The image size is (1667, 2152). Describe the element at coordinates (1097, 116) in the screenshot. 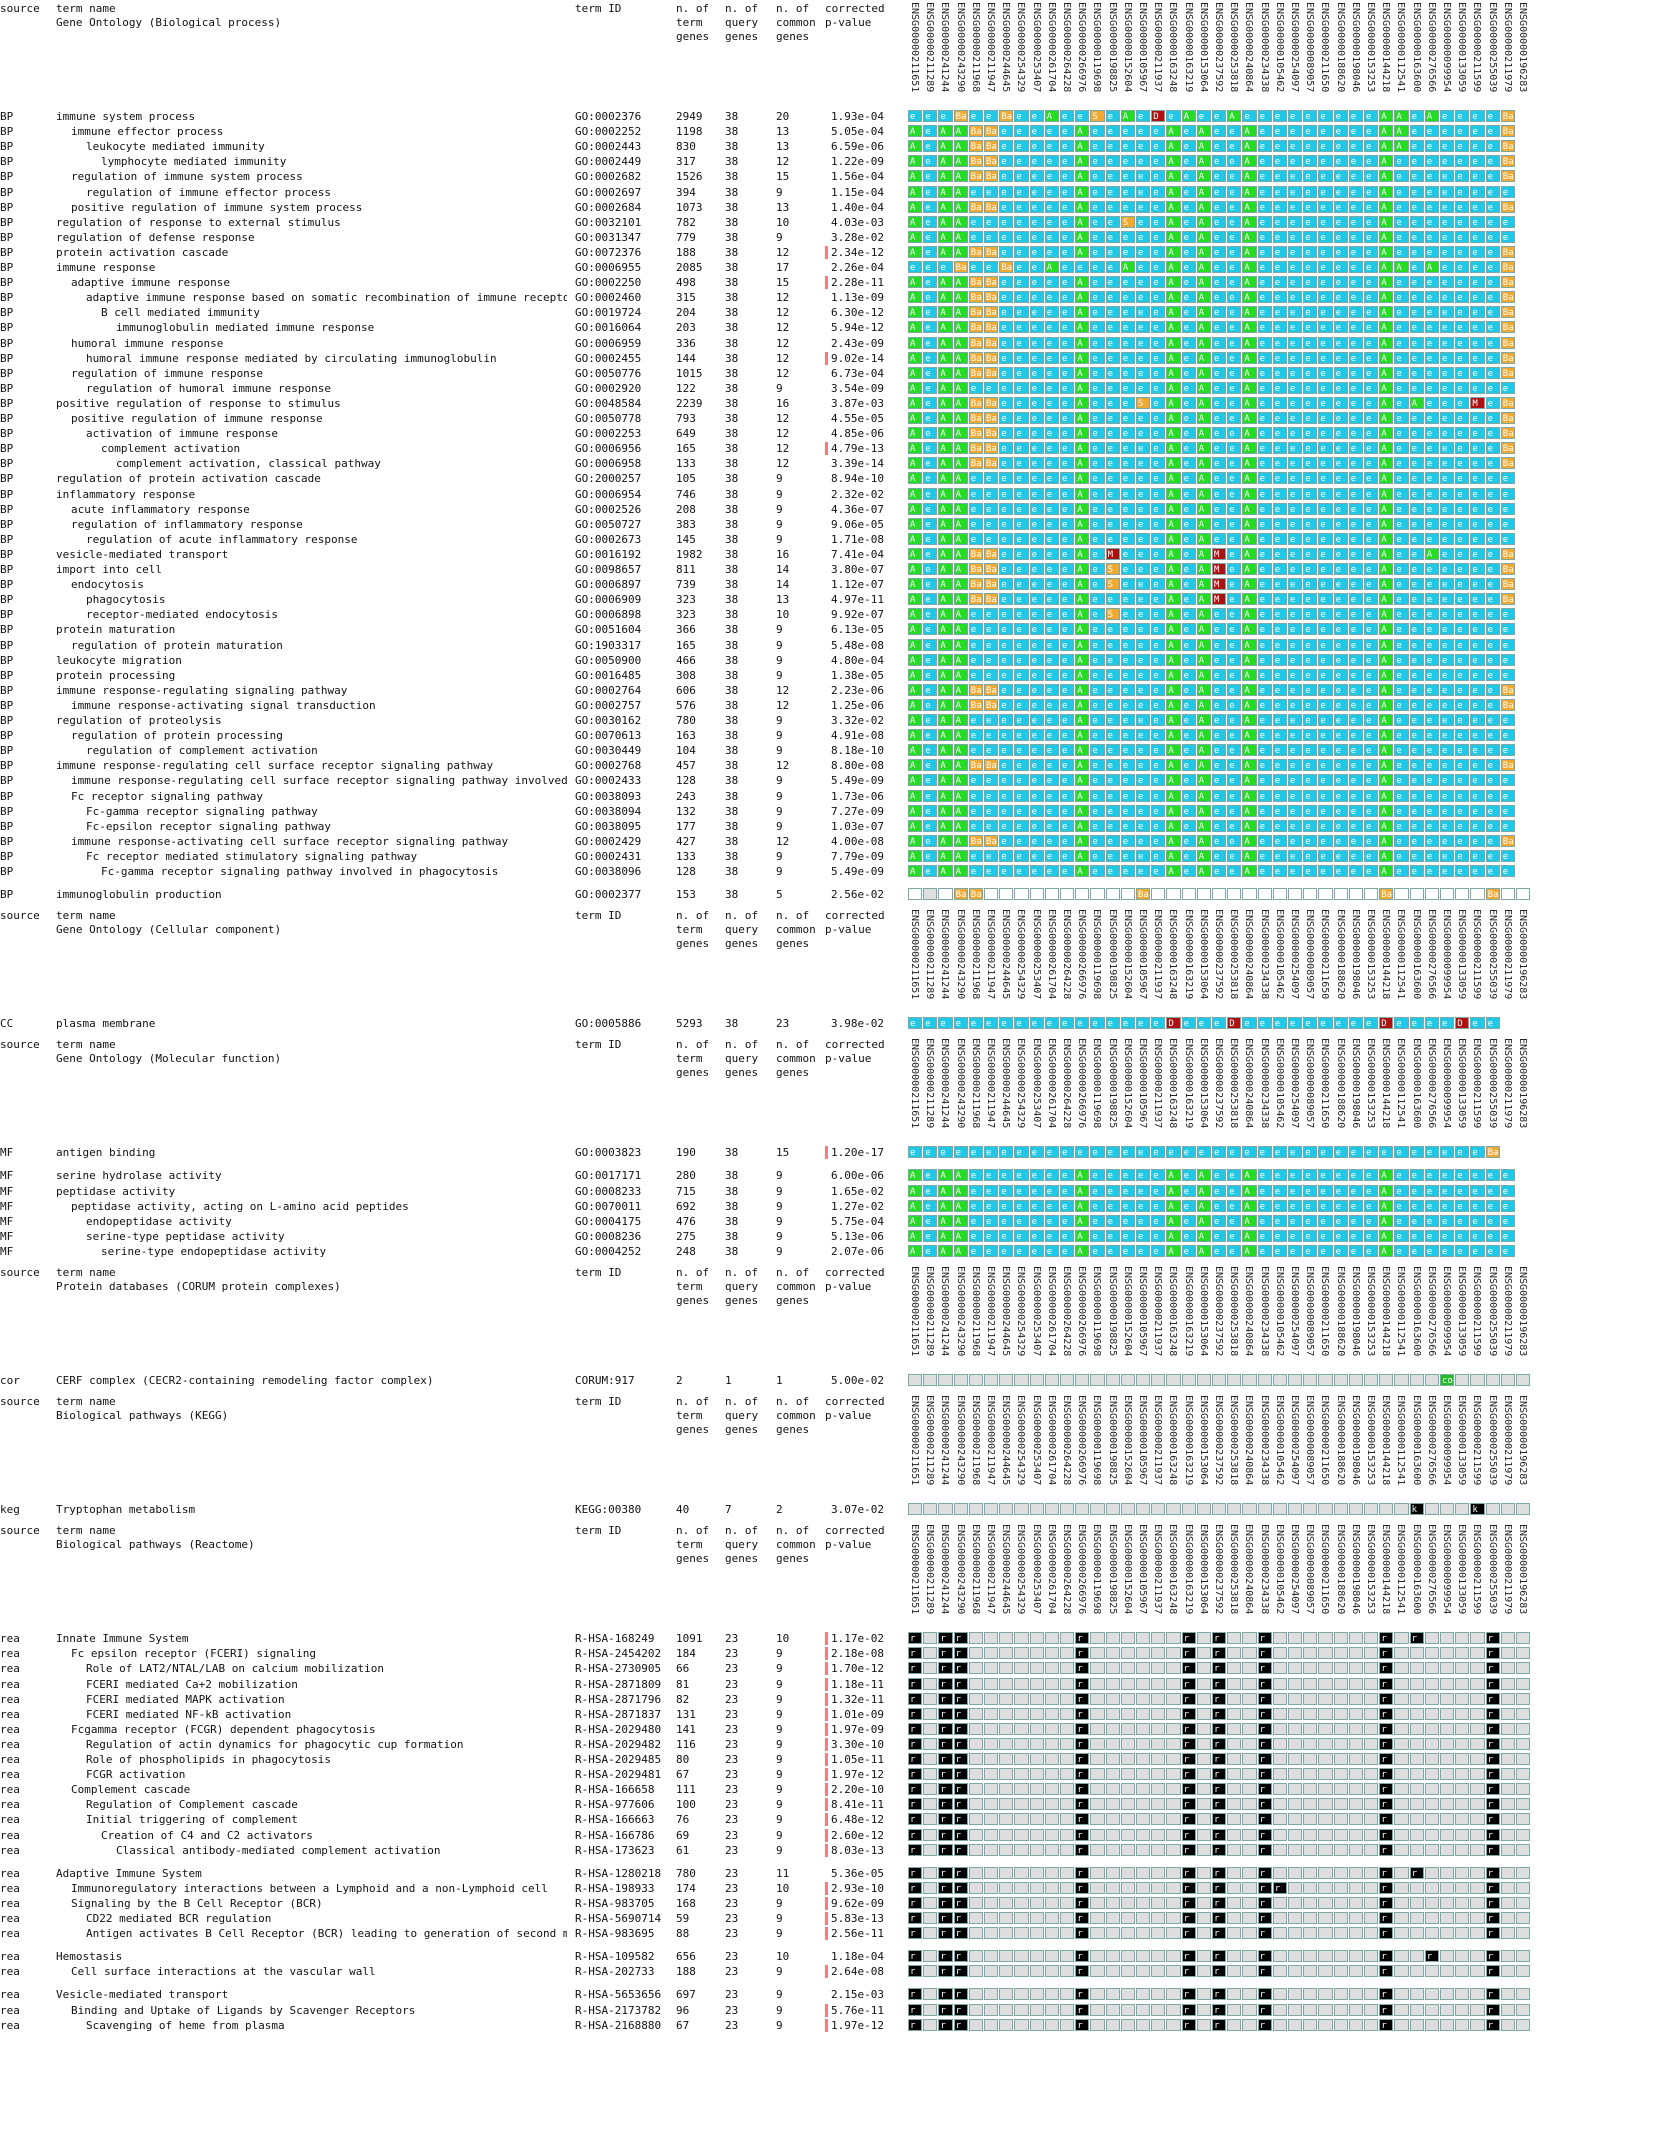

I see `evidence-cell: S` at that location.